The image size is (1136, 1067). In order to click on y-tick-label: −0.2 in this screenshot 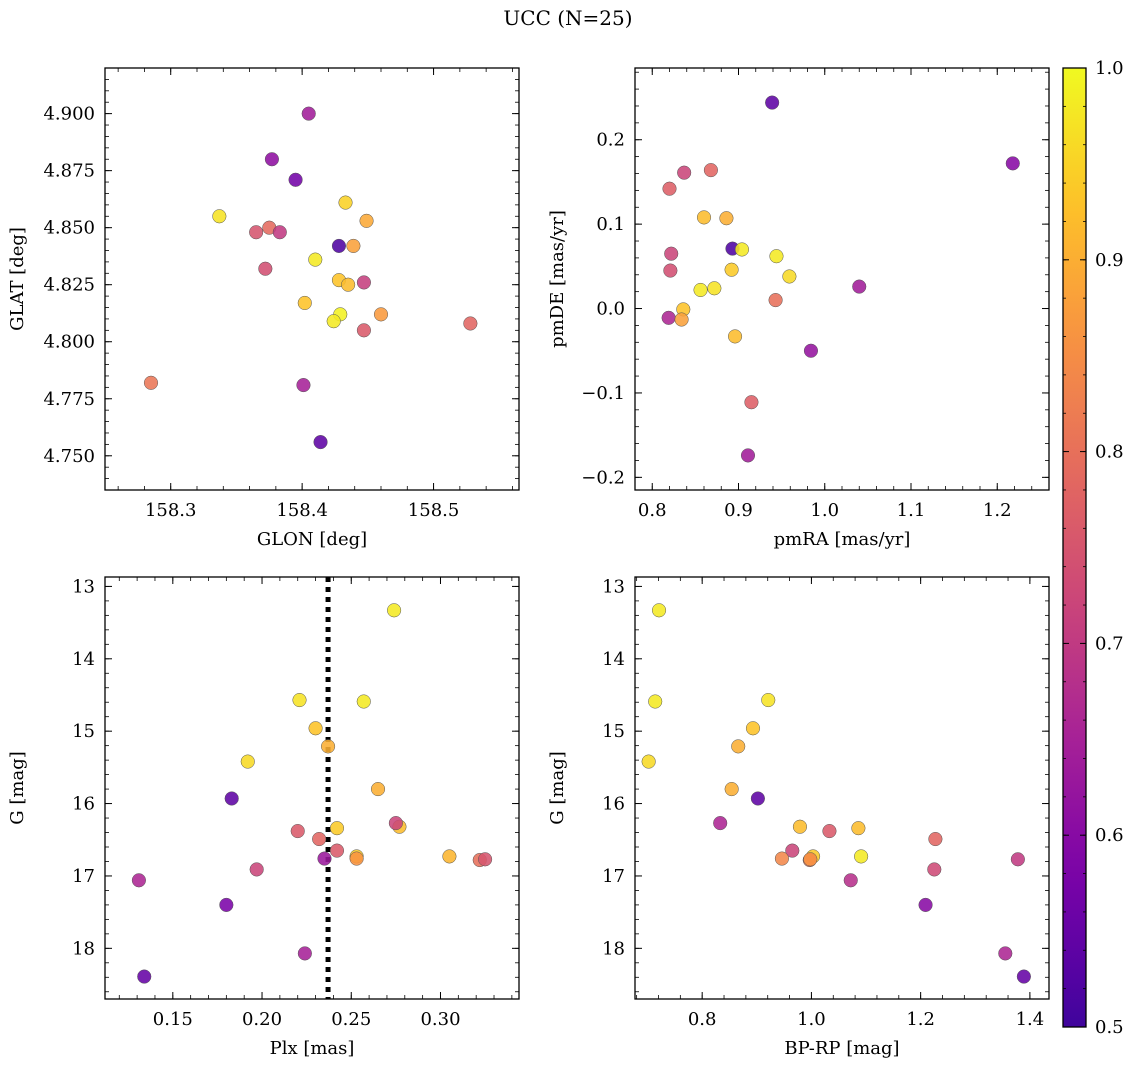, I will do `click(603, 477)`.